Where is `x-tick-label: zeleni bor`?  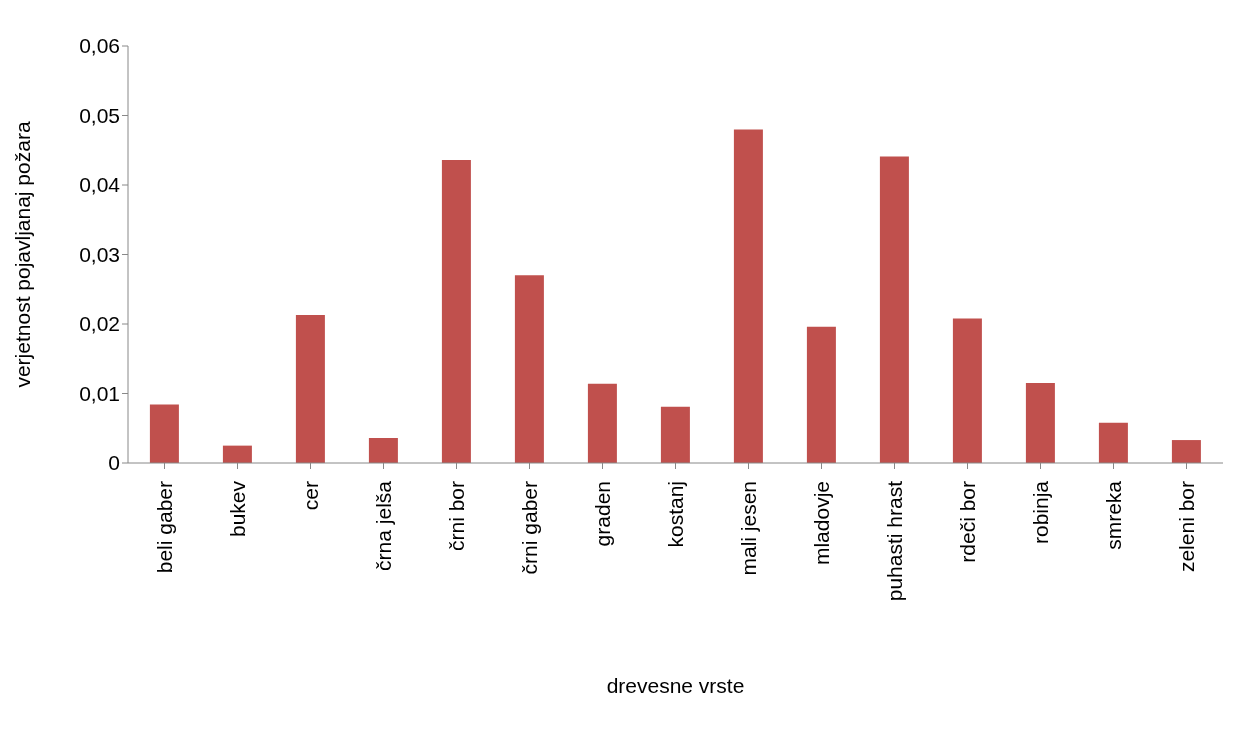 x-tick-label: zeleni bor is located at coordinates (1186, 527).